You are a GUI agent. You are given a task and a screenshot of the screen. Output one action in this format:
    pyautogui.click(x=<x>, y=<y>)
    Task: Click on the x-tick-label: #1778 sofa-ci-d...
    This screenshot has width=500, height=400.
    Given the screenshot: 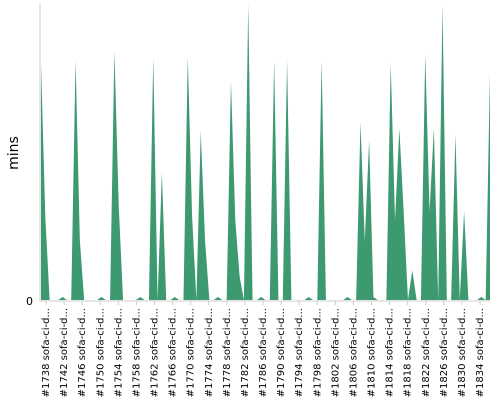 What is the action you would take?
    pyautogui.click(x=227, y=352)
    